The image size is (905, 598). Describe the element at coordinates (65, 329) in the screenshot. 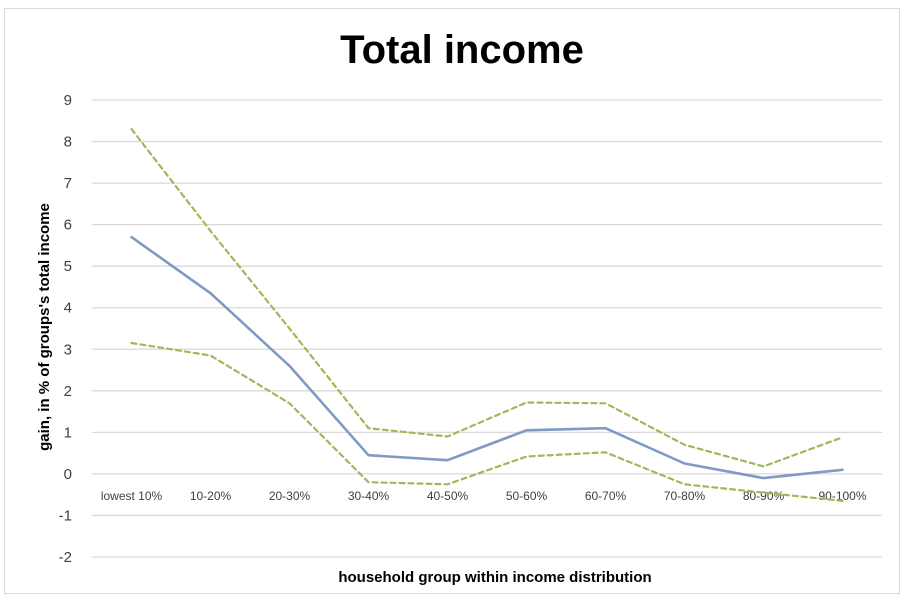

I see `y-axis-ticks: -2 -1 0 1 2 3 4 5 6 7 8 9` at that location.